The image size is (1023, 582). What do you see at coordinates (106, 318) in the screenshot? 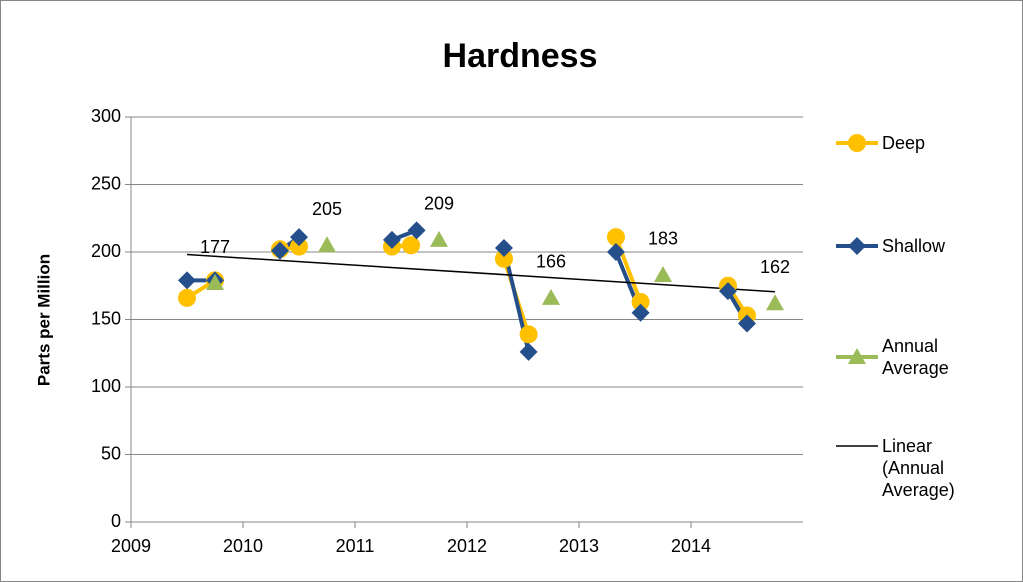
I see `y-tick-label: 150` at bounding box center [106, 318].